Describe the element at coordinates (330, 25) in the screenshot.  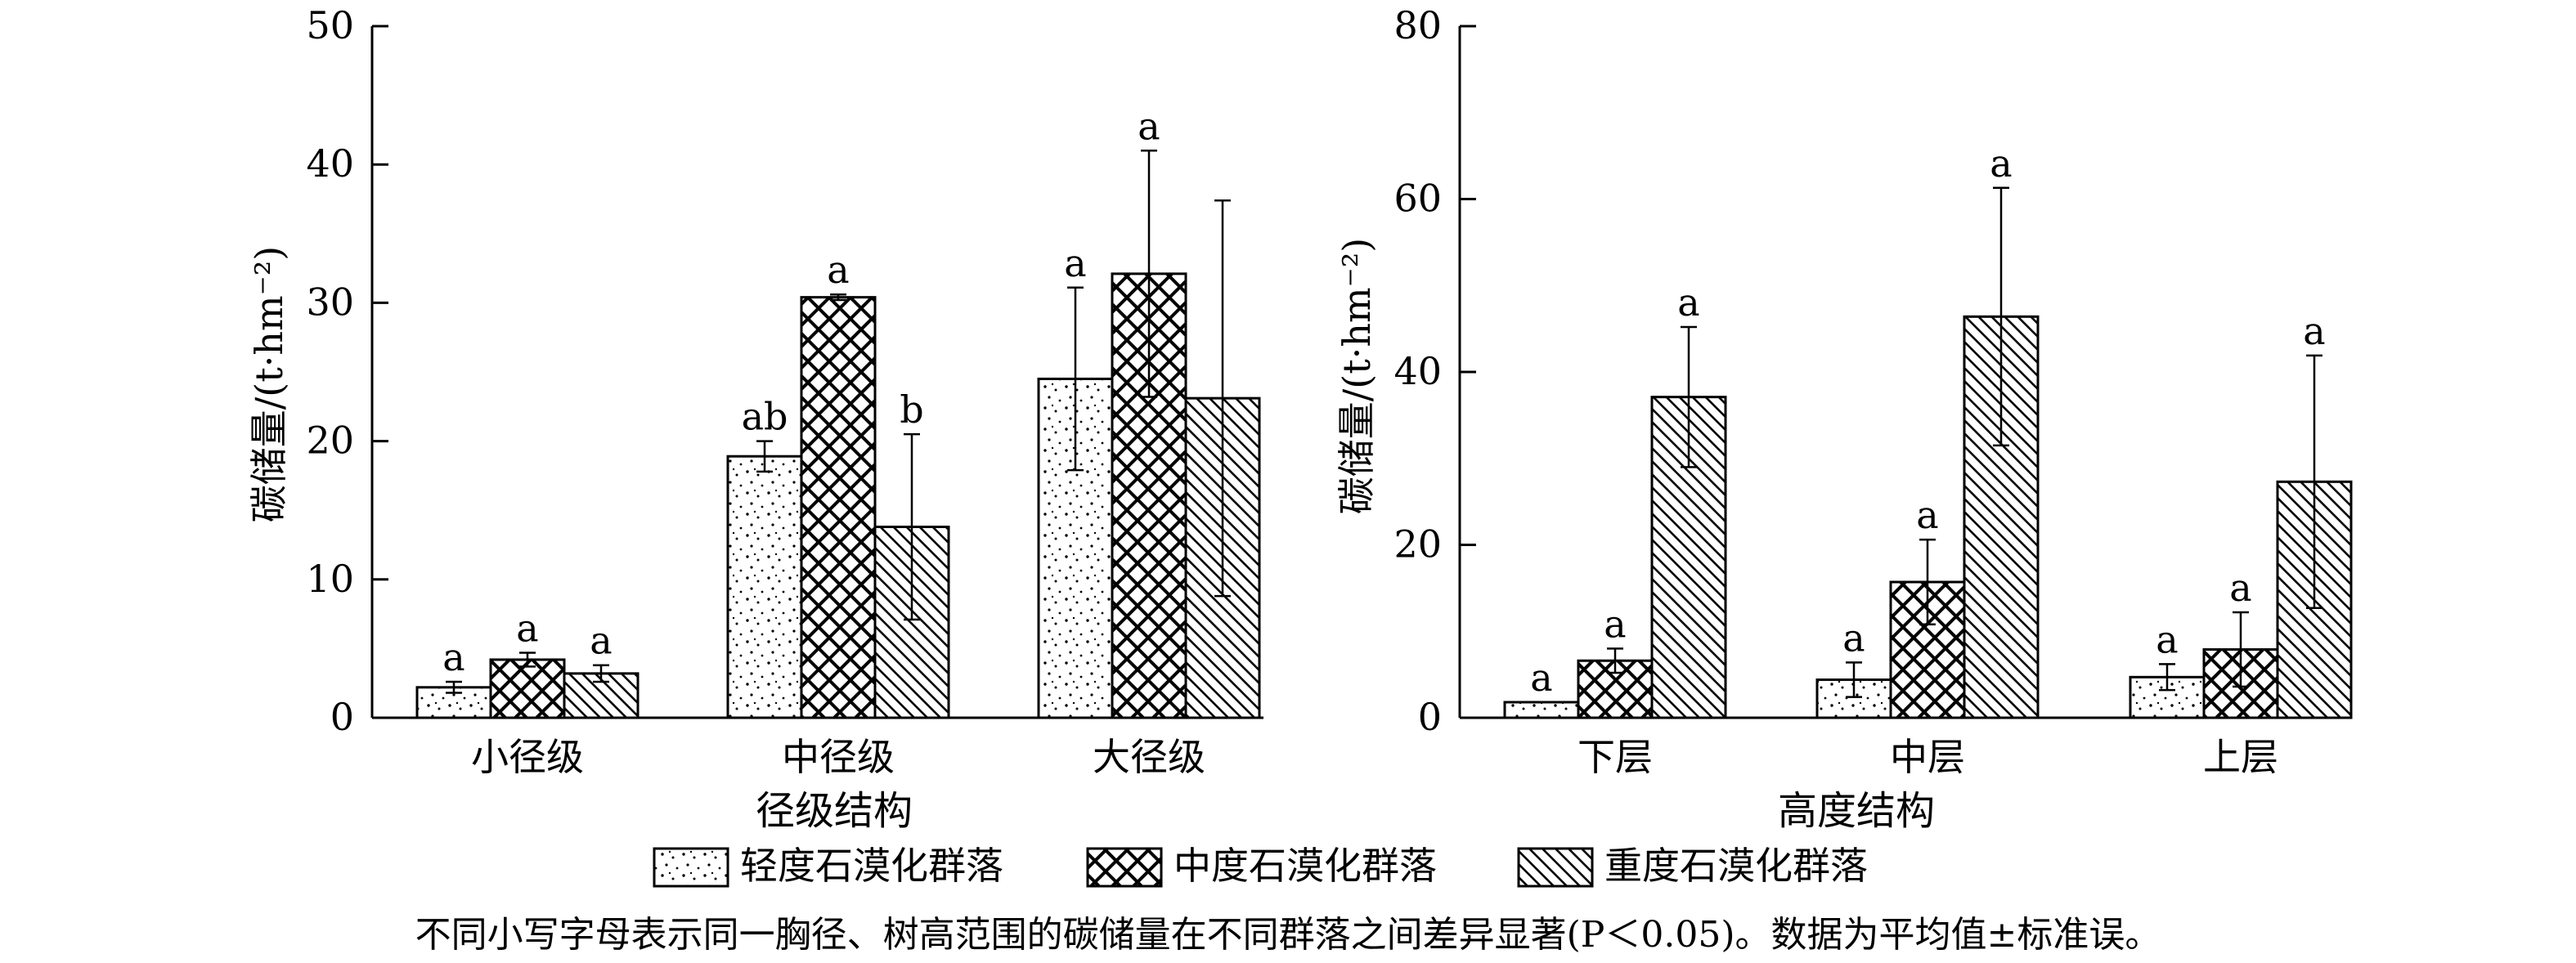
I see `left-y-tick-label: 50` at that location.